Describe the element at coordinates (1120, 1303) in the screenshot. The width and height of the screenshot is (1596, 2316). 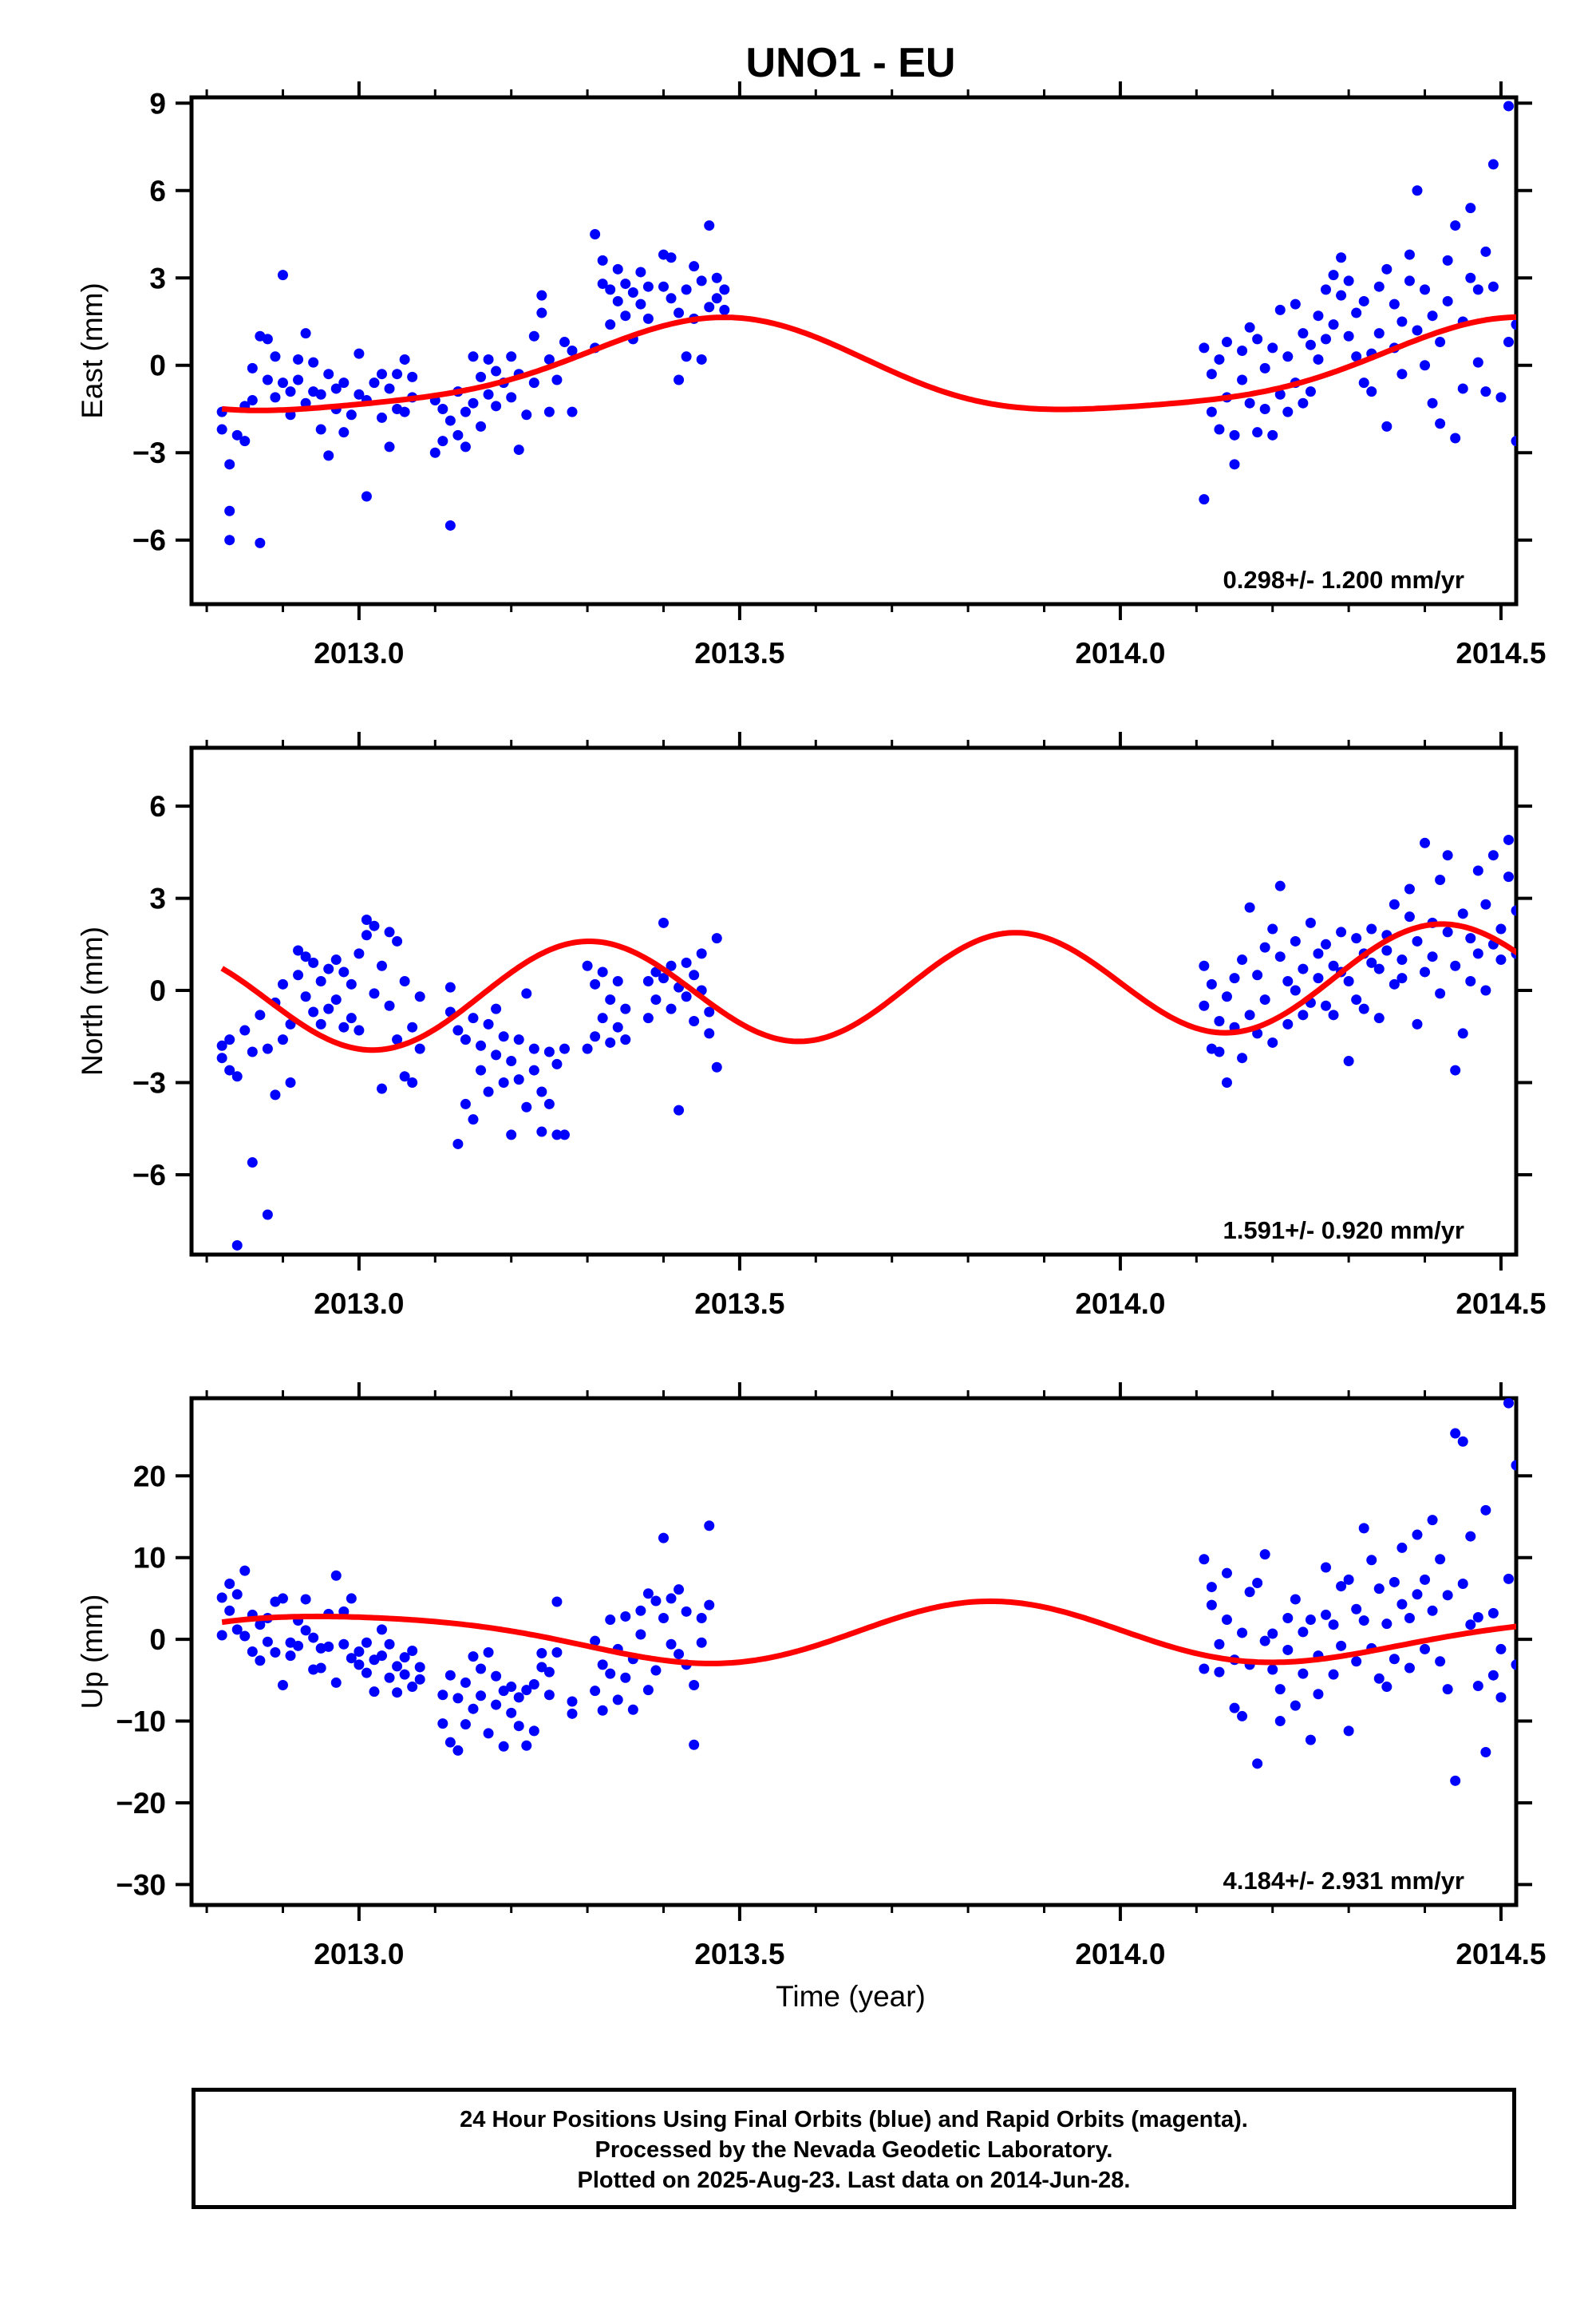
I see `x-tick-label: 2014.0` at that location.